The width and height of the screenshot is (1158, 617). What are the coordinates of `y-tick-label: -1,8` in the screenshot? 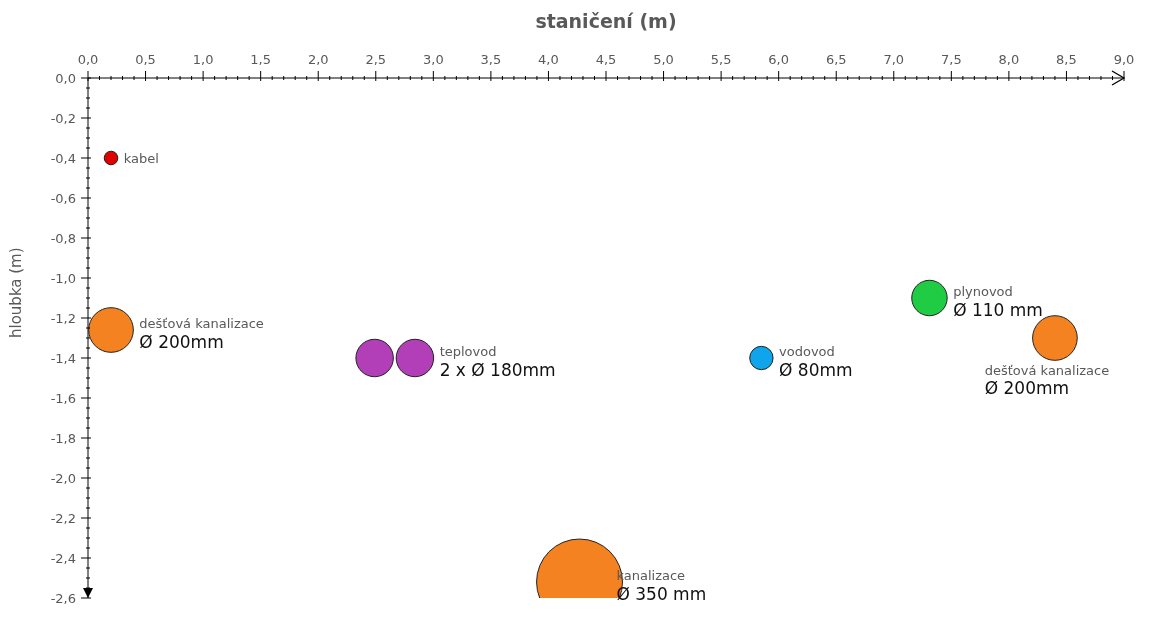 It's located at (63, 438).